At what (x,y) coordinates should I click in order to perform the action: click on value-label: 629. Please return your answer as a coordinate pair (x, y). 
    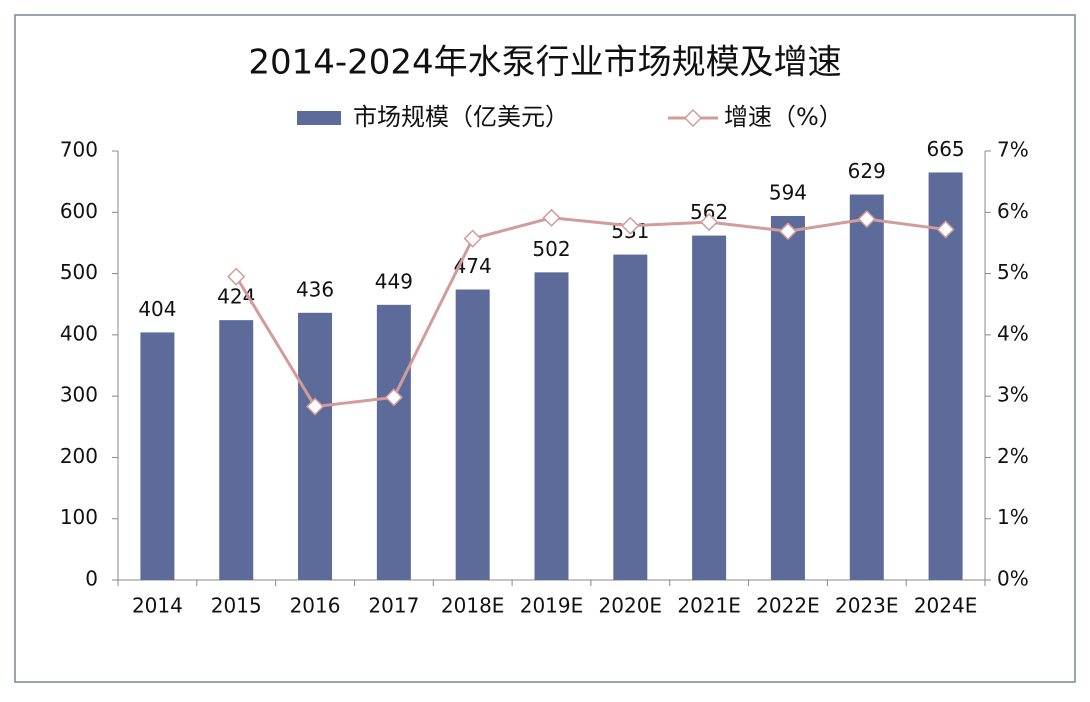
    Looking at the image, I should click on (867, 171).